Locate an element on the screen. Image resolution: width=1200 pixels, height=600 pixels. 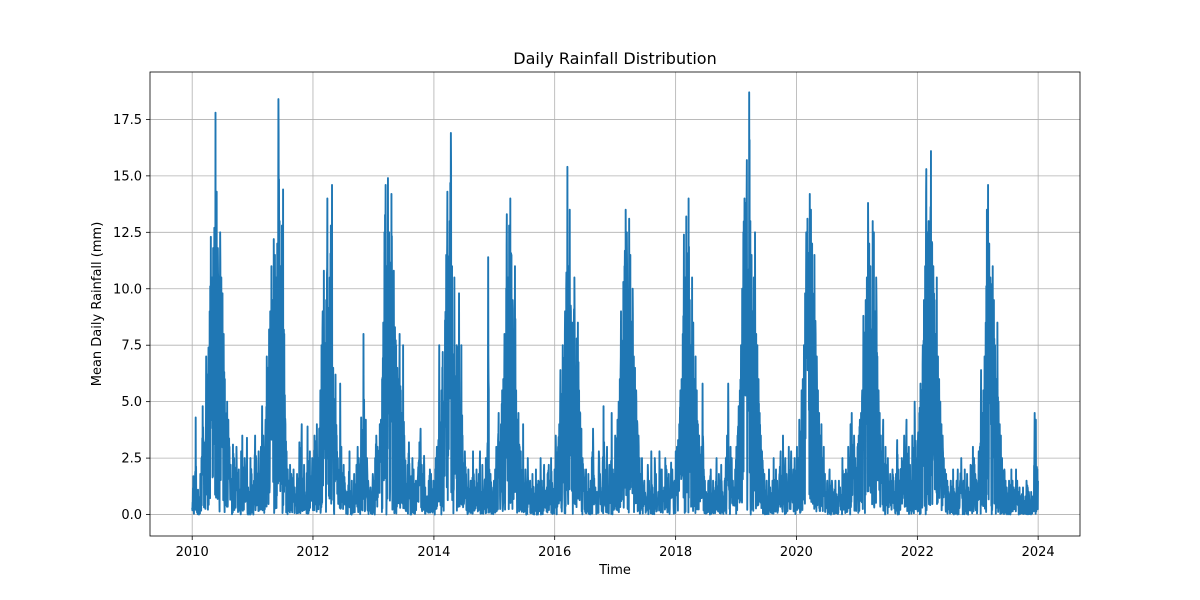
x-tick-label: 2024 is located at coordinates (1038, 552).